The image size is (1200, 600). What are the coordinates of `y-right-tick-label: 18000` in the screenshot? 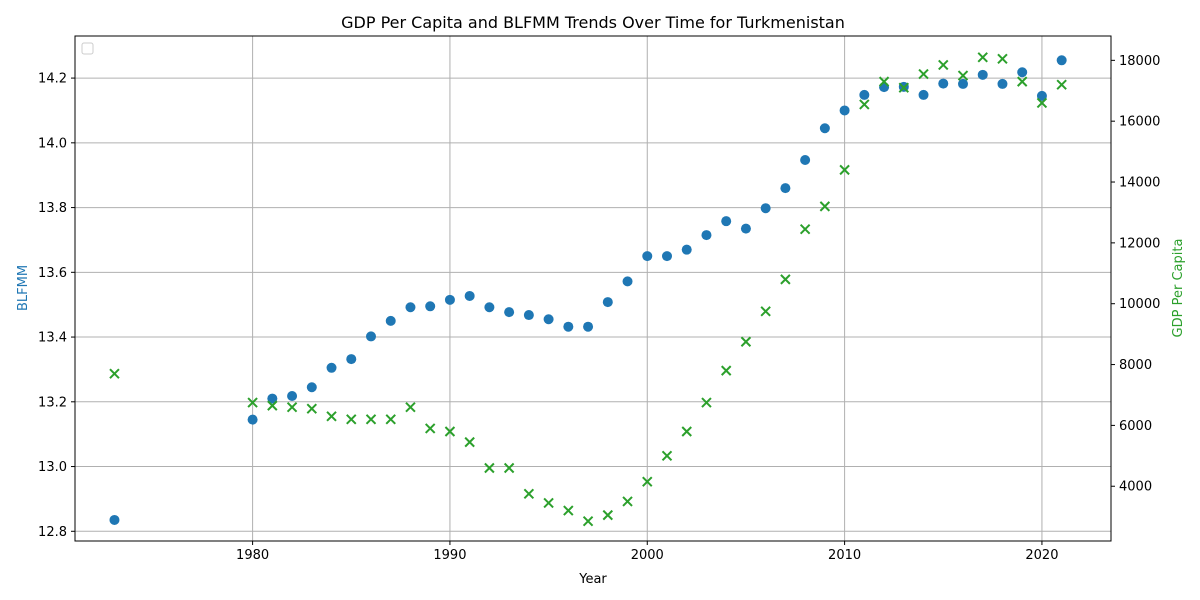 It's located at (1139, 61).